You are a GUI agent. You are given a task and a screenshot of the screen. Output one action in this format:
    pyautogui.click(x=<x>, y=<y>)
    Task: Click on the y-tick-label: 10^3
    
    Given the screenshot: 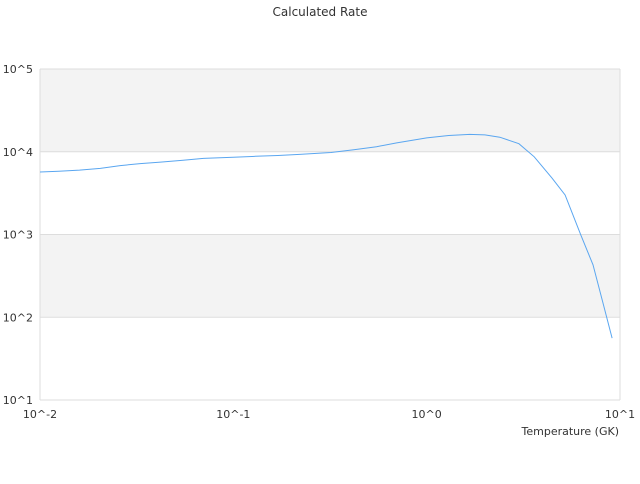 What is the action you would take?
    pyautogui.click(x=18, y=235)
    